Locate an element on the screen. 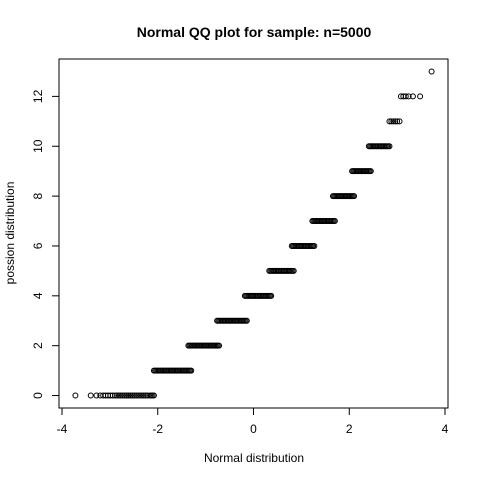  y-tick-label: 6 is located at coordinates (38, 245).